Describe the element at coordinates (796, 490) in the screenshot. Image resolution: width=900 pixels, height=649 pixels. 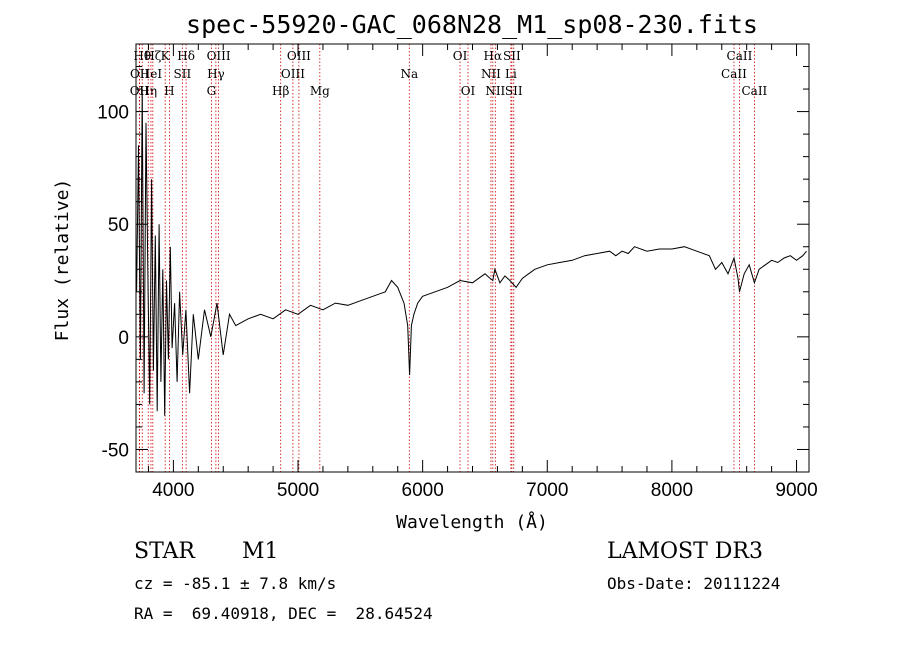
I see `x-tick-label: 9000` at that location.